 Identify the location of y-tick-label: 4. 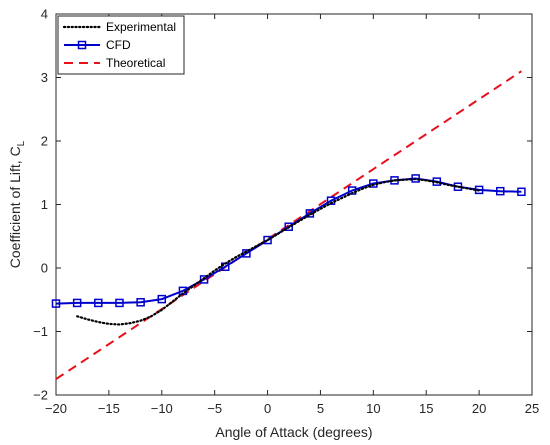
(44, 14).